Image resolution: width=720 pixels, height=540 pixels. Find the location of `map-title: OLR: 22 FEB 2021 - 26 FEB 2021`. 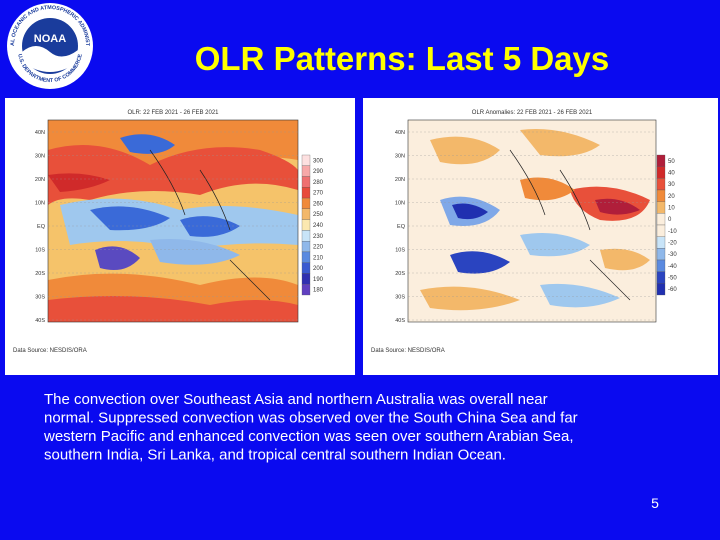

map-title: OLR: 22 FEB 2021 - 26 FEB 2021 is located at coordinates (173, 113).